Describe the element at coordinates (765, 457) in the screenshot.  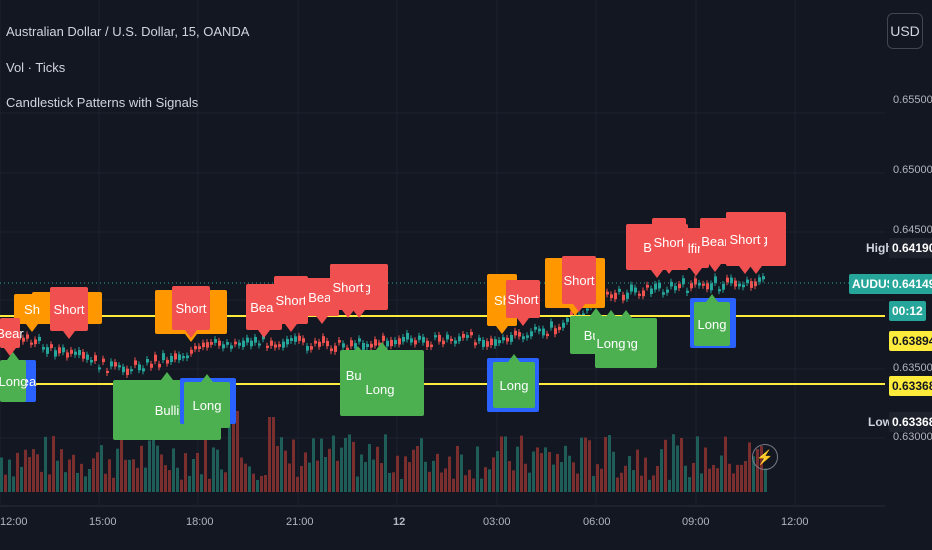
I see `flash-icon: ⚡` at that location.